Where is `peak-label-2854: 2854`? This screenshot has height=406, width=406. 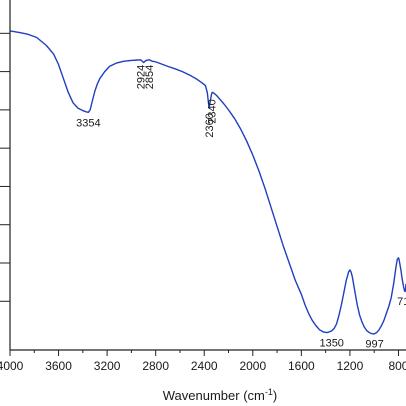
peak-label-2854: 2854 is located at coordinates (150, 77).